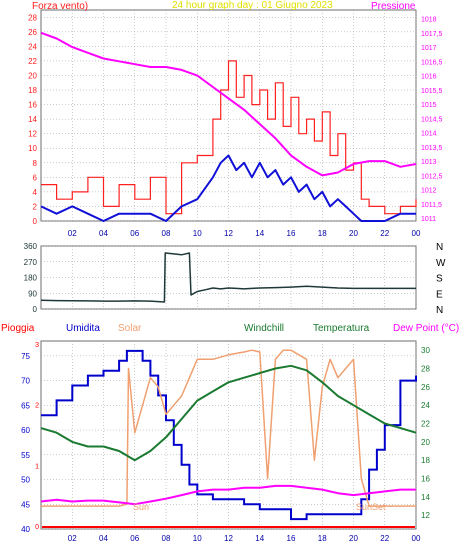  I want to click on panel3-x-ticks: 02 04 06 08 10 12 14 16 18 20 22 00, so click(244, 538).